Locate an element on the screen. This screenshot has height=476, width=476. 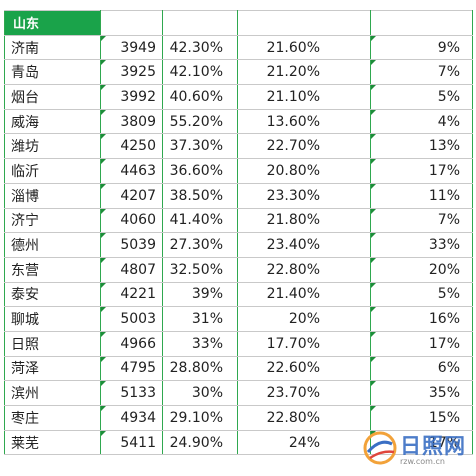
cell-percent-2: 23.40% is located at coordinates (304, 245).